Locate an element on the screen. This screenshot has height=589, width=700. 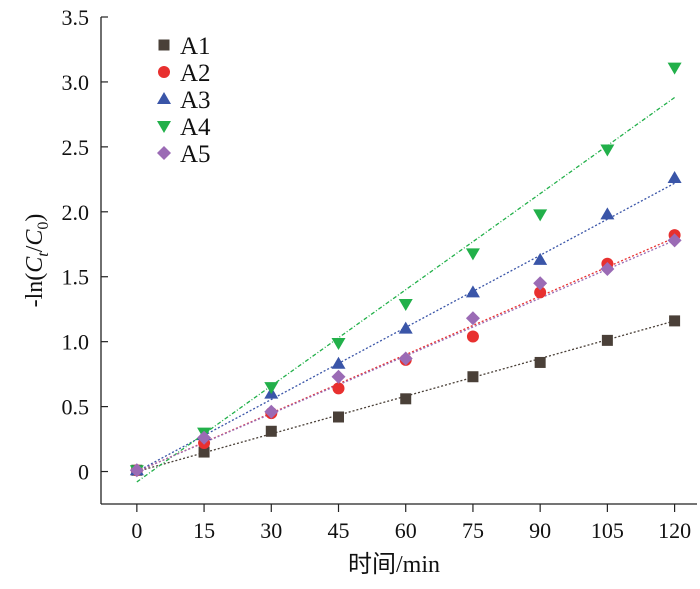
legend-marker-a2 is located at coordinates (164, 72).